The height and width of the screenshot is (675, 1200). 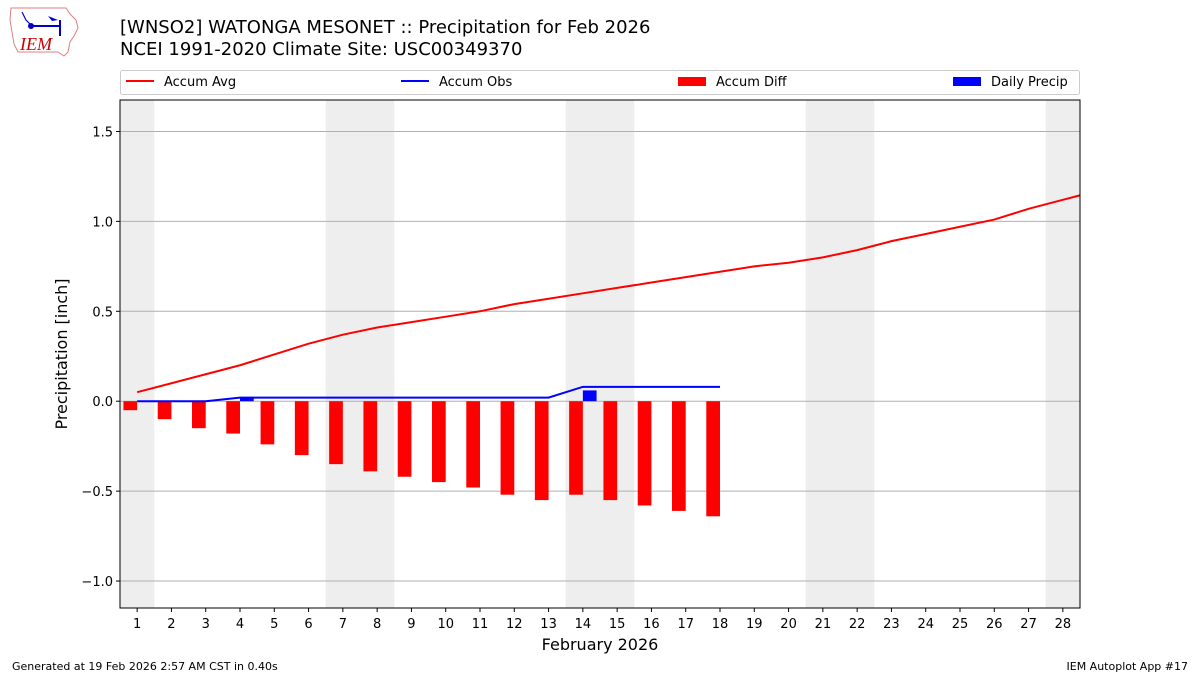 What do you see at coordinates (171, 624) in the screenshot?
I see `x-tick-label: 2` at bounding box center [171, 624].